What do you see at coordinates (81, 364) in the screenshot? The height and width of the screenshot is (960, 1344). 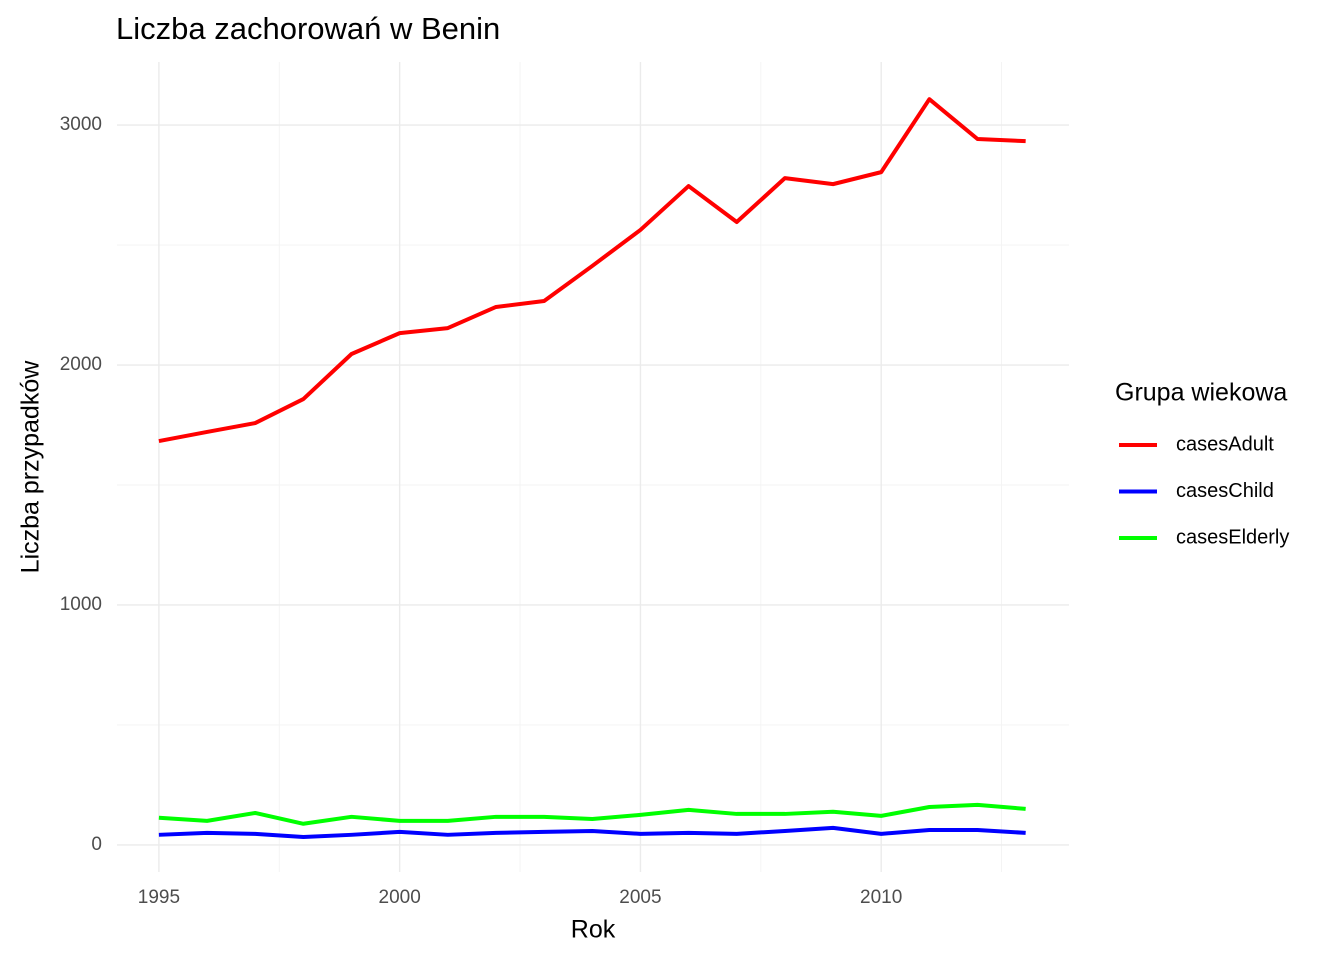 I see `y-tick-label: 2000` at bounding box center [81, 364].